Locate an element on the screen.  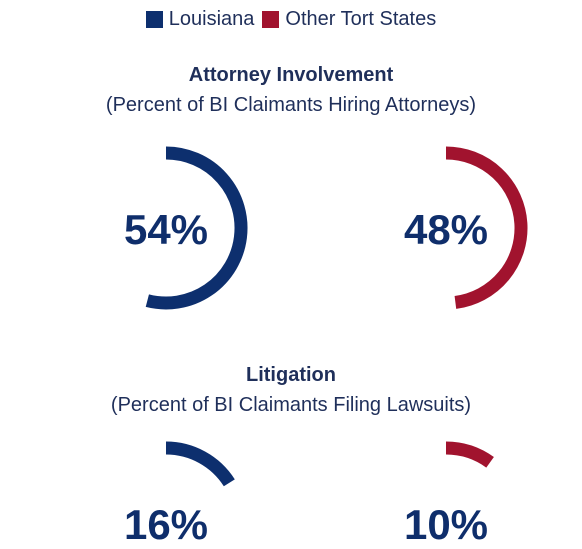
value-label-litigation-other-tort-states: 10% is located at coordinates (446, 524).